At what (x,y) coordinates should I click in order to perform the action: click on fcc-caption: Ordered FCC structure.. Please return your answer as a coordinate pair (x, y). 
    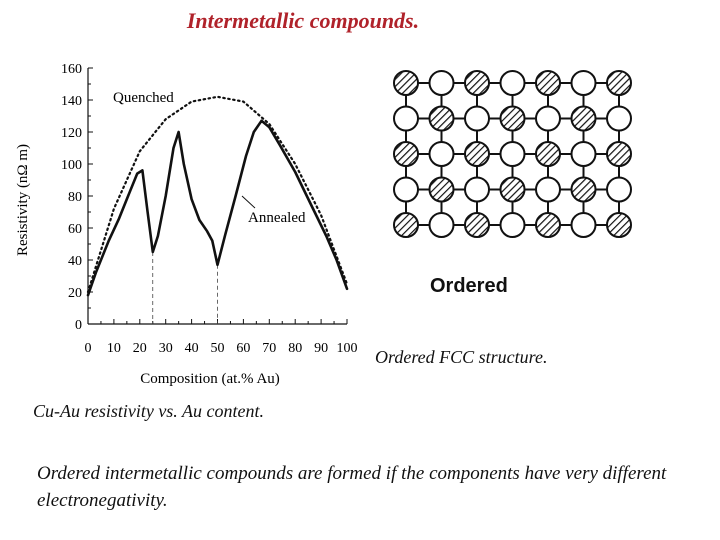
    Looking at the image, I should click on (461, 357).